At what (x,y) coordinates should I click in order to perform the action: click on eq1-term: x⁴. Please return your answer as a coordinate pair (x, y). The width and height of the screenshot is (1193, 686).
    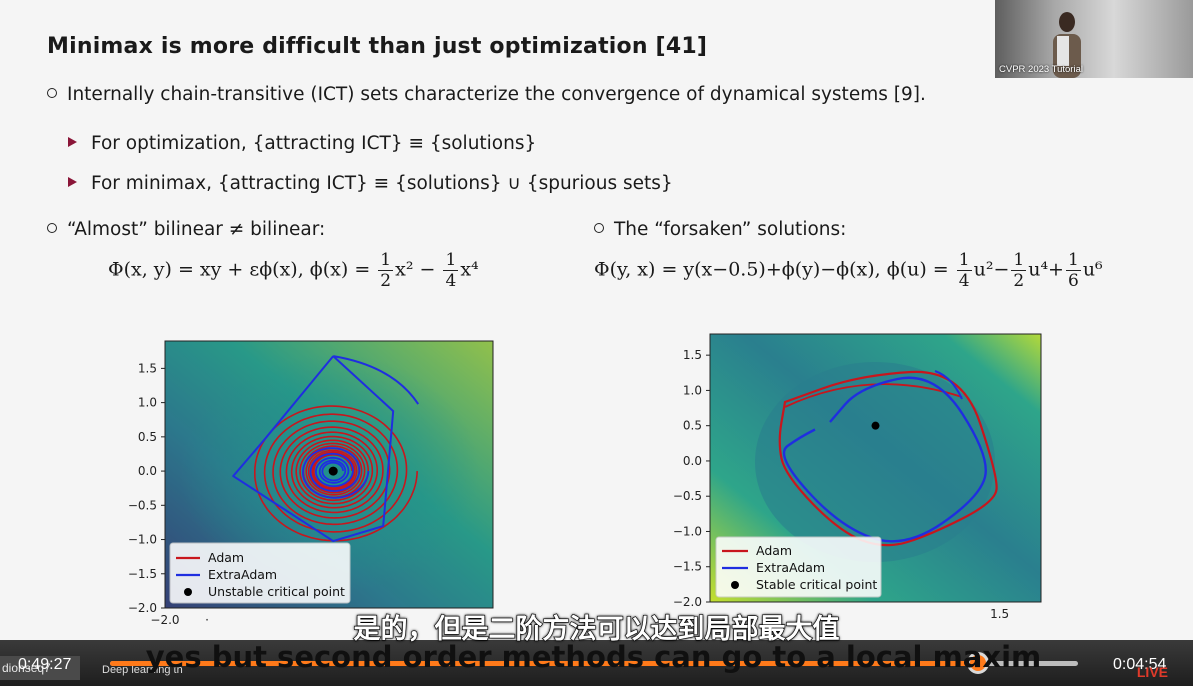
    Looking at the image, I should click on (469, 269).